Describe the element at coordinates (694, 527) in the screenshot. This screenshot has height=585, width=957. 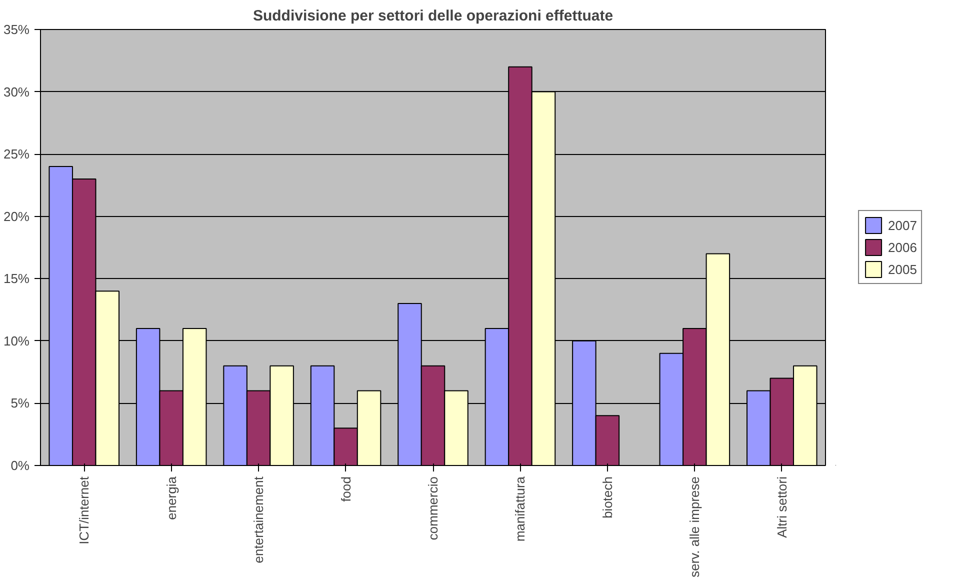
I see `x-tick-label: serv. alle imprese` at that location.